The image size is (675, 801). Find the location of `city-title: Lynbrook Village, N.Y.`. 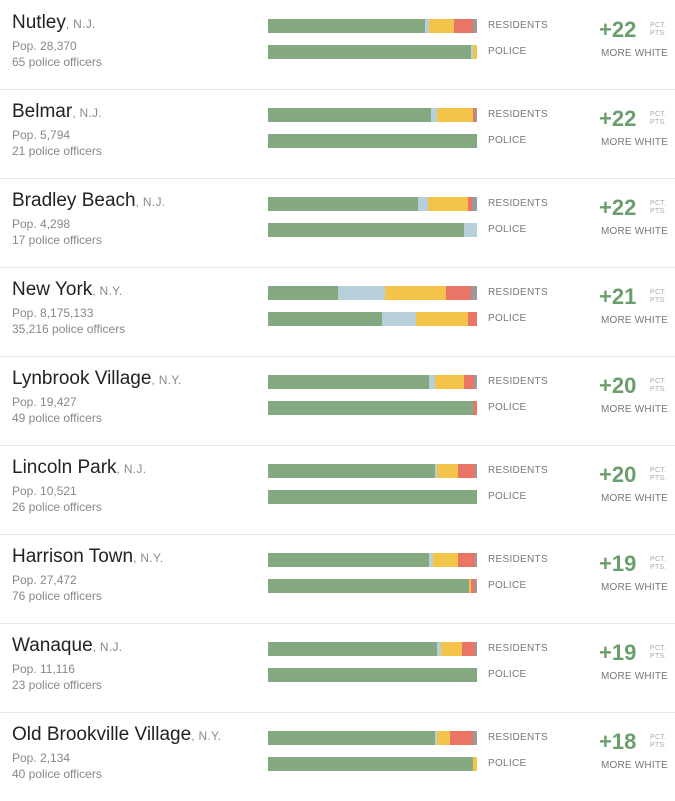

city-title: Lynbrook Village, N.Y. is located at coordinates (97, 379).